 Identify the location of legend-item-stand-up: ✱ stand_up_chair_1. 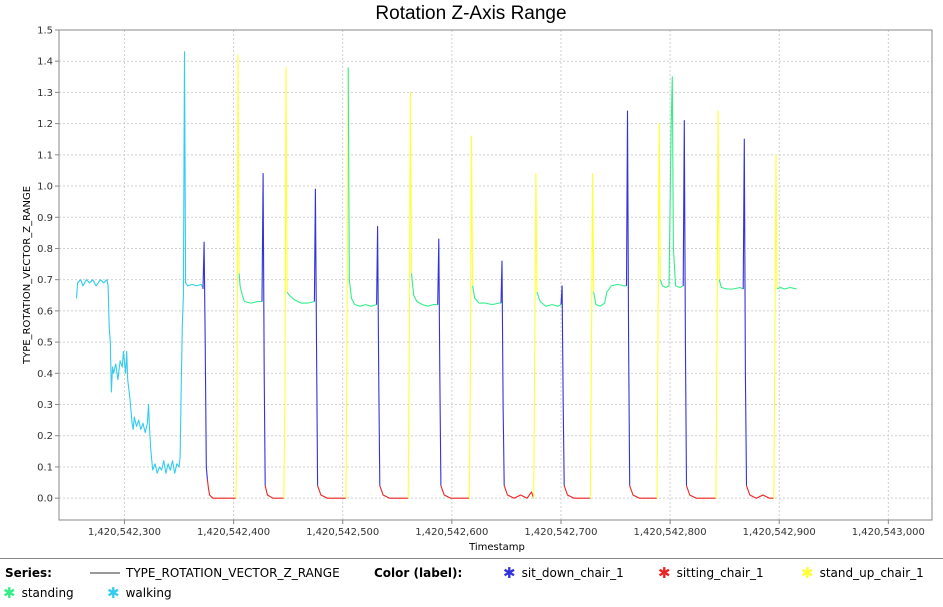
(862, 573).